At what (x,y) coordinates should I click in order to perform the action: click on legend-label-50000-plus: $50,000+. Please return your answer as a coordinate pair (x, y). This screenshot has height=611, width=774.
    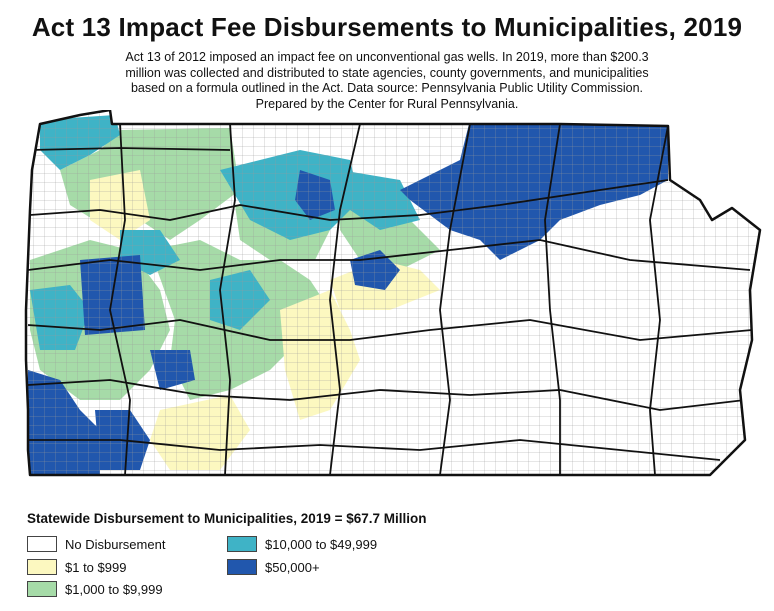
    Looking at the image, I should click on (292, 567).